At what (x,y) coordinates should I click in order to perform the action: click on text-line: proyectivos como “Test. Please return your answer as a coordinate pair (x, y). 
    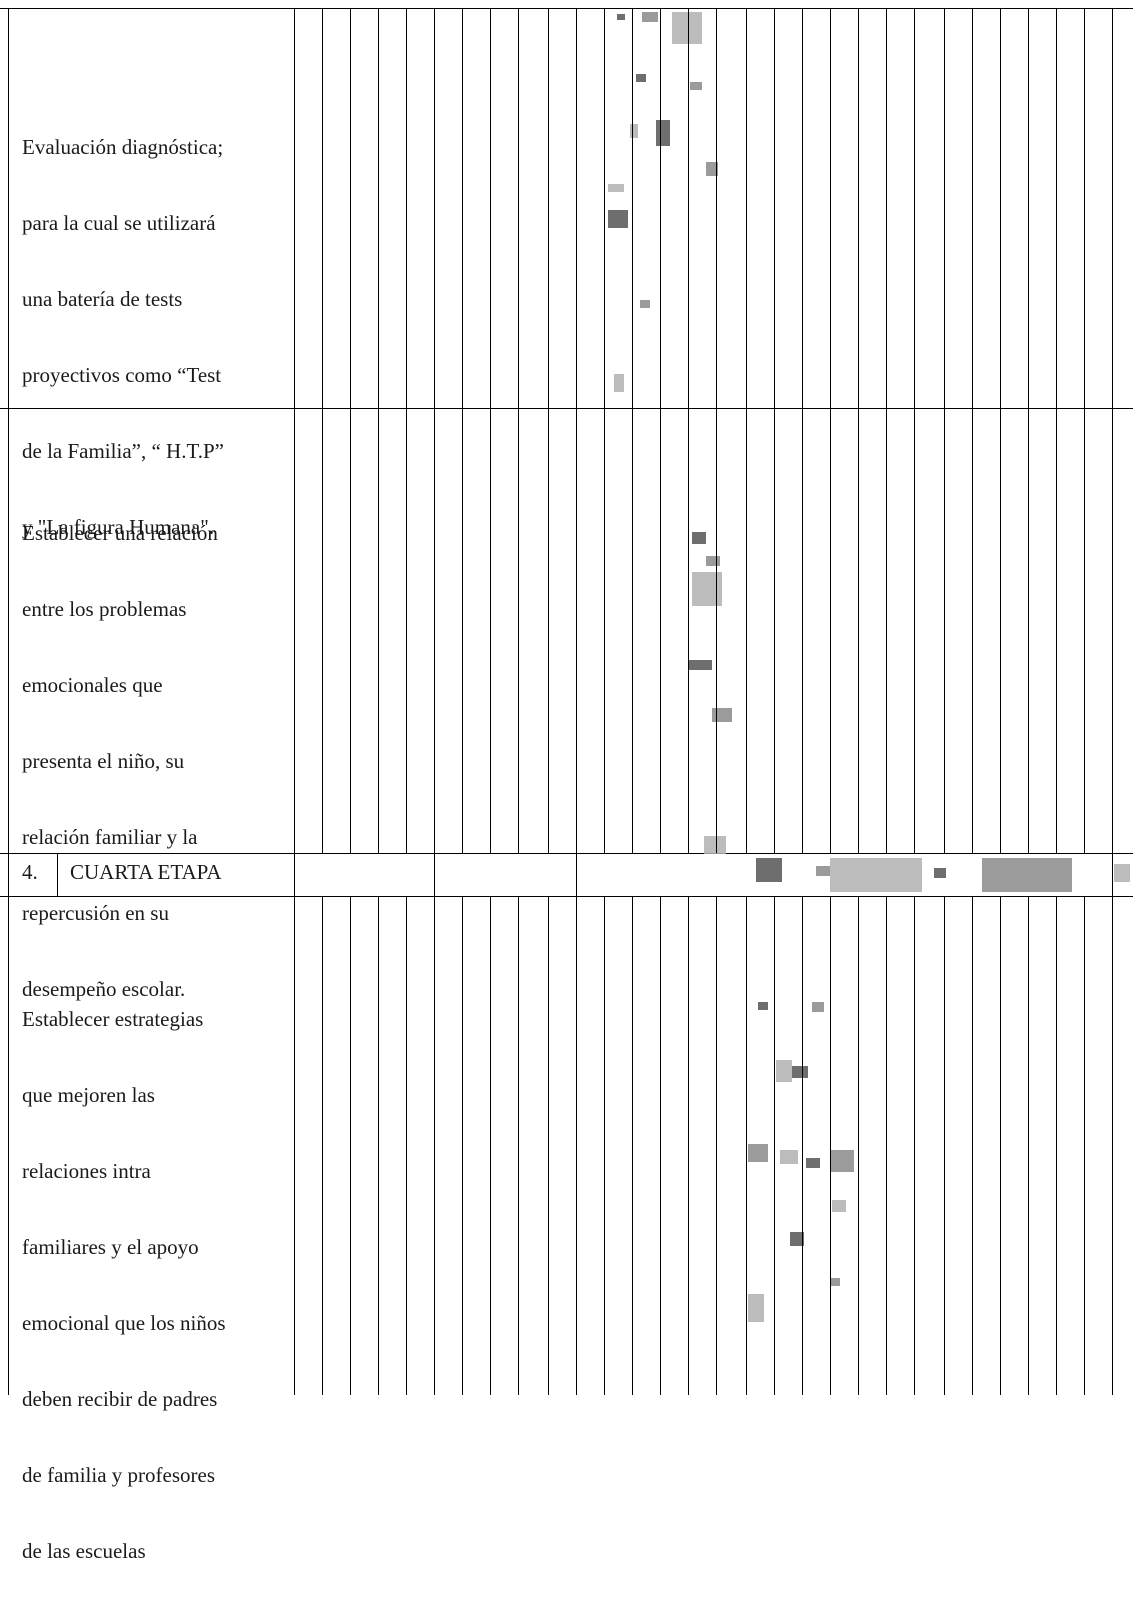
    Looking at the image, I should click on (122, 375).